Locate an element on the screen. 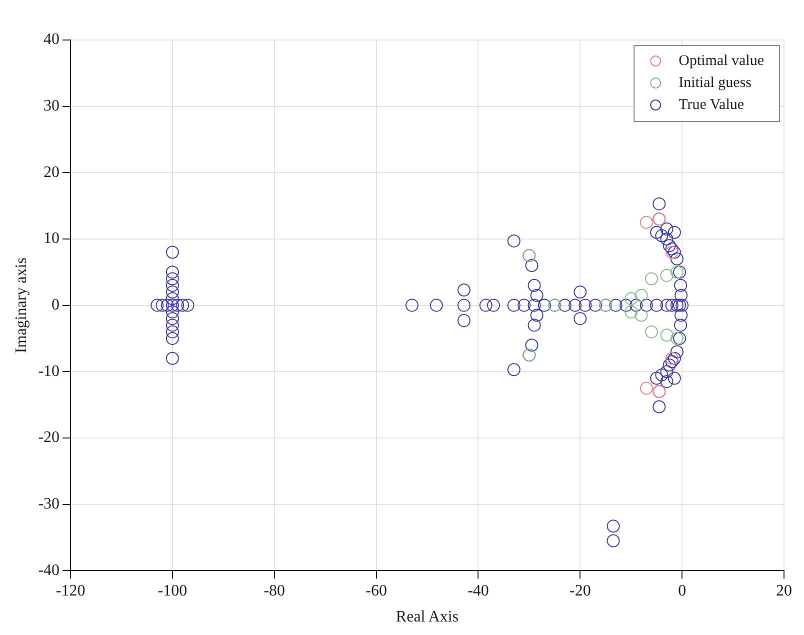  legend-label: Optimal value is located at coordinates (721, 60).